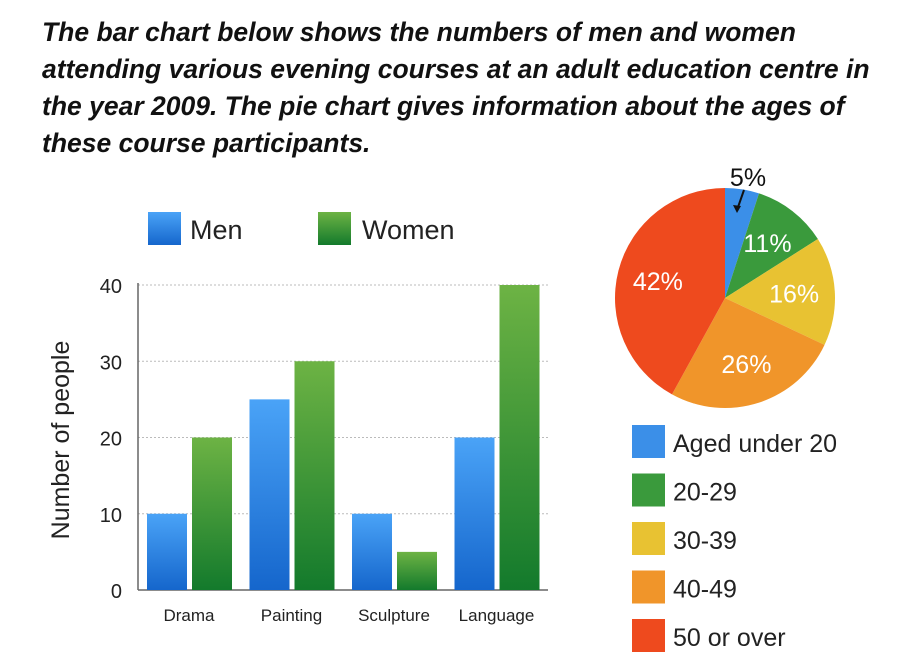  What do you see at coordinates (116, 592) in the screenshot?
I see `y-tick-label: 0` at bounding box center [116, 592].